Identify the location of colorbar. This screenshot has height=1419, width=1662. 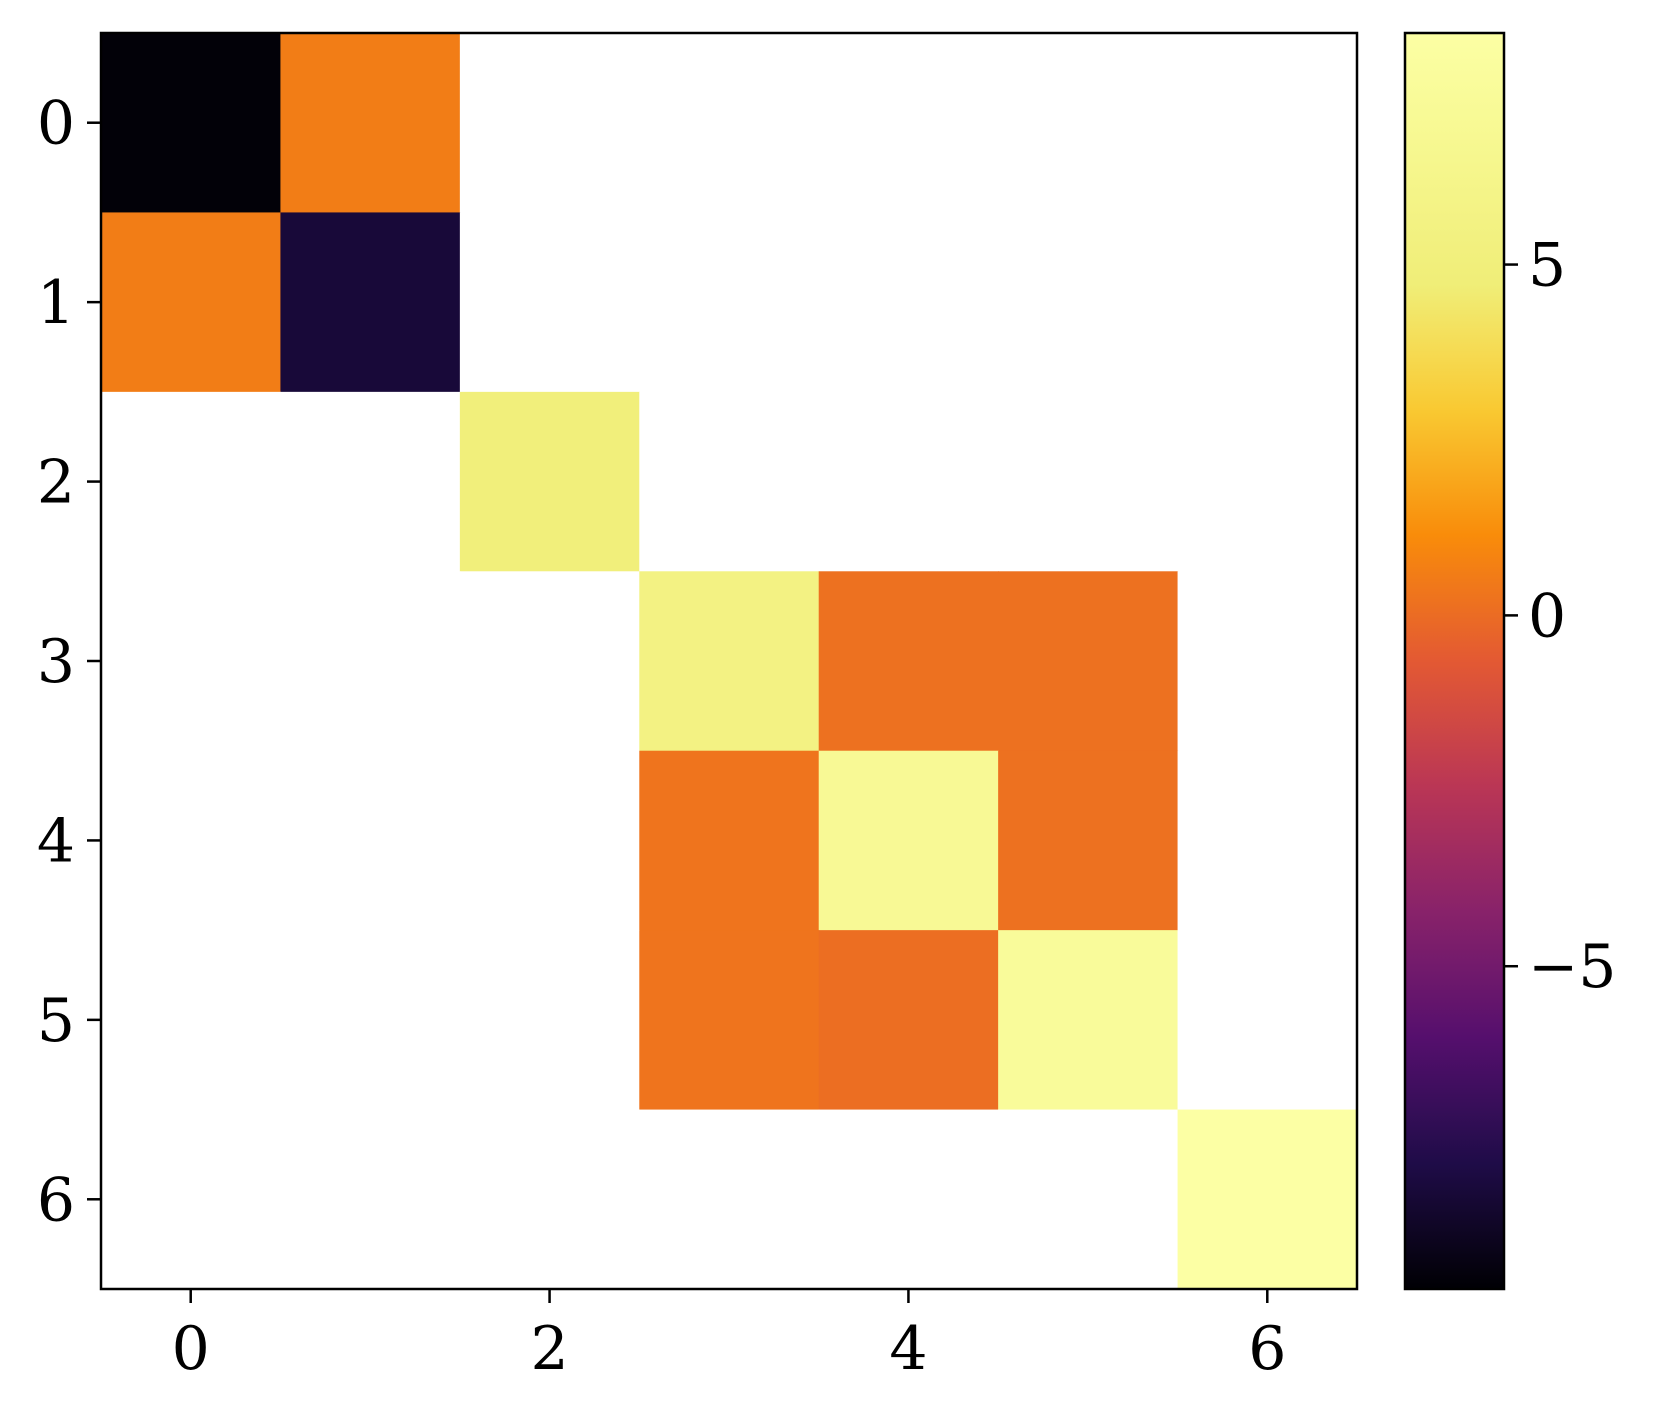
(1454, 661).